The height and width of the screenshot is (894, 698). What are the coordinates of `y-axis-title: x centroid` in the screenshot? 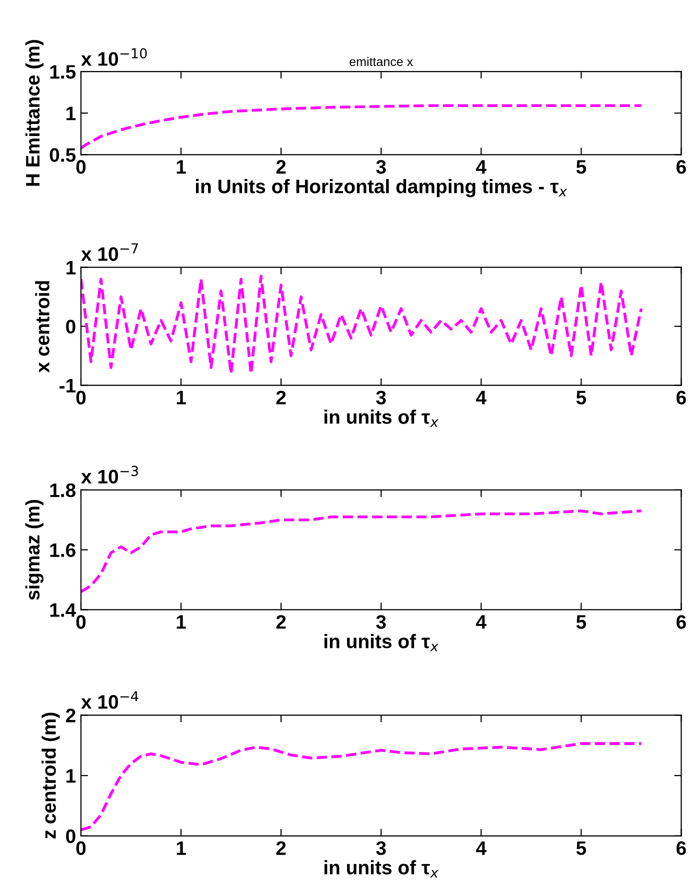 It's located at (42, 327).